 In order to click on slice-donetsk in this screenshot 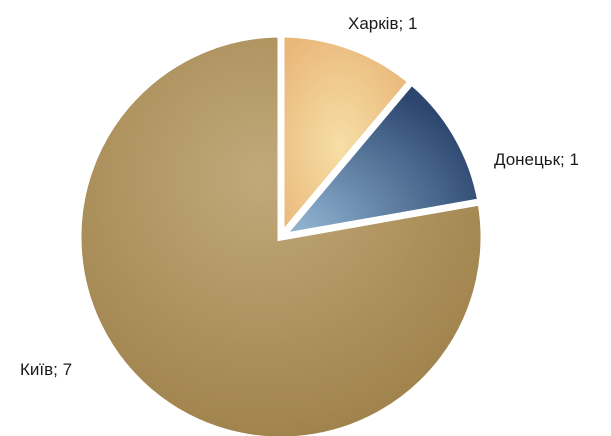, I will do `click(378, 159)`.